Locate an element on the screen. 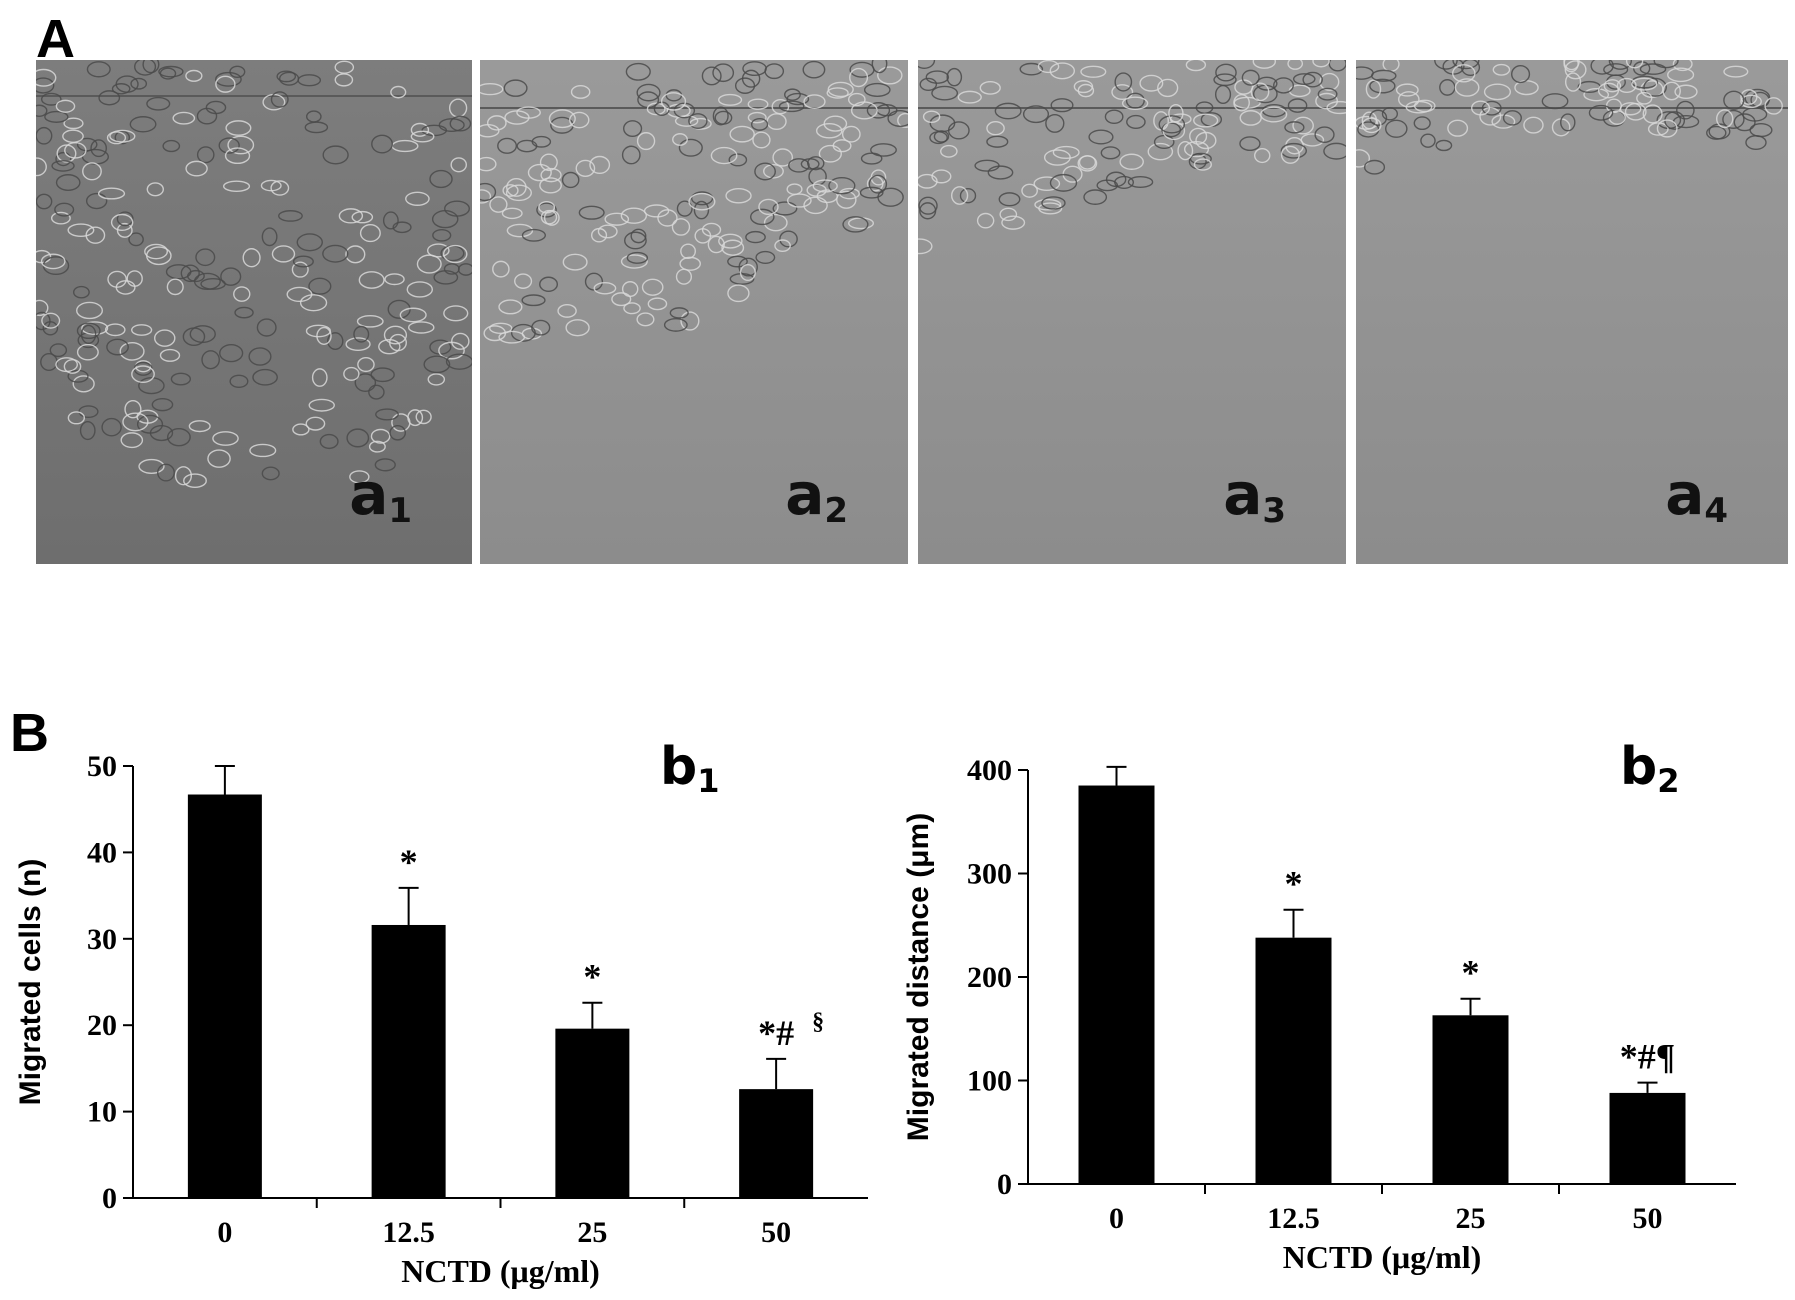  cell-layer is located at coordinates (1132, 157).